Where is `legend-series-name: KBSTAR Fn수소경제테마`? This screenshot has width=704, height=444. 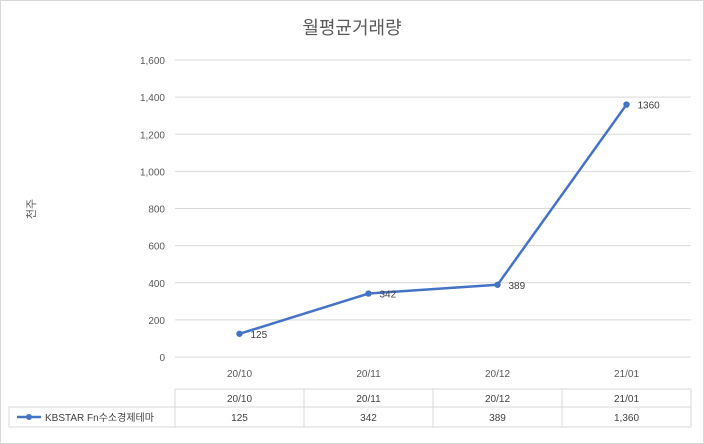 legend-series-name: KBSTAR Fn수소경제테마 is located at coordinates (99, 417).